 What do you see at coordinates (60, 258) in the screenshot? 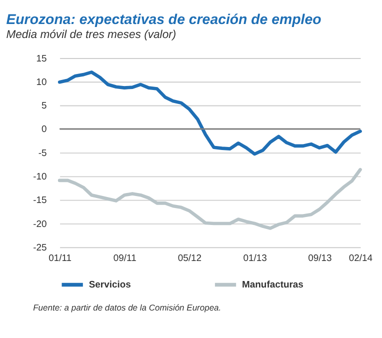
I see `x-tick-label: 01/11` at bounding box center [60, 258].